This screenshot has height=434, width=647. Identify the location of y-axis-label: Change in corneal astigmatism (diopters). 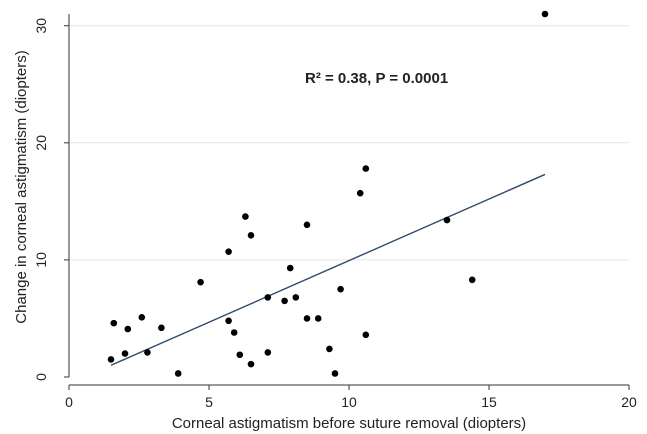
(21, 186).